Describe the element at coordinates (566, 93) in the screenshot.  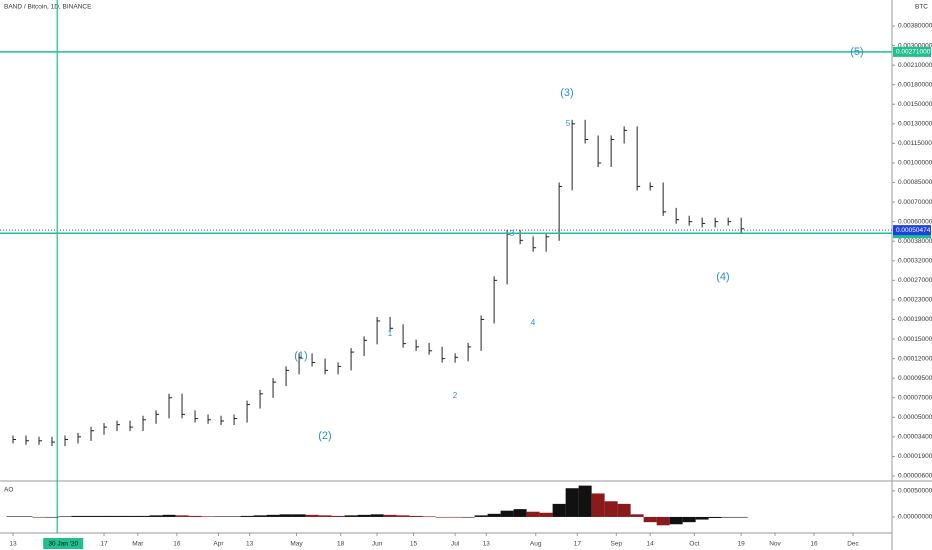
I see `wave-label: (3)` at that location.